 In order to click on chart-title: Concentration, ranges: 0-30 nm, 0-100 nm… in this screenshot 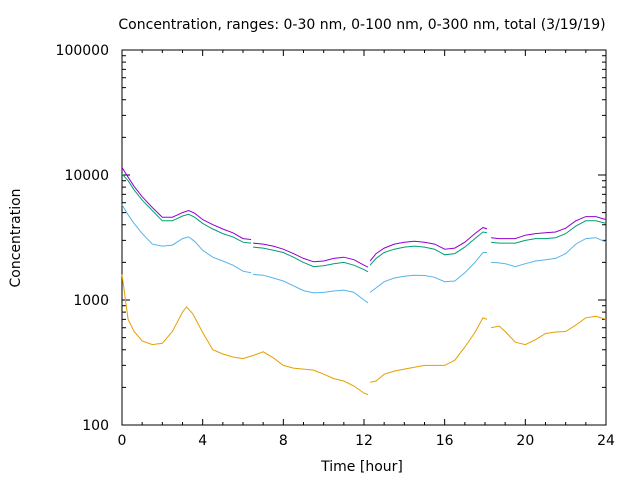, I will do `click(361, 25)`.